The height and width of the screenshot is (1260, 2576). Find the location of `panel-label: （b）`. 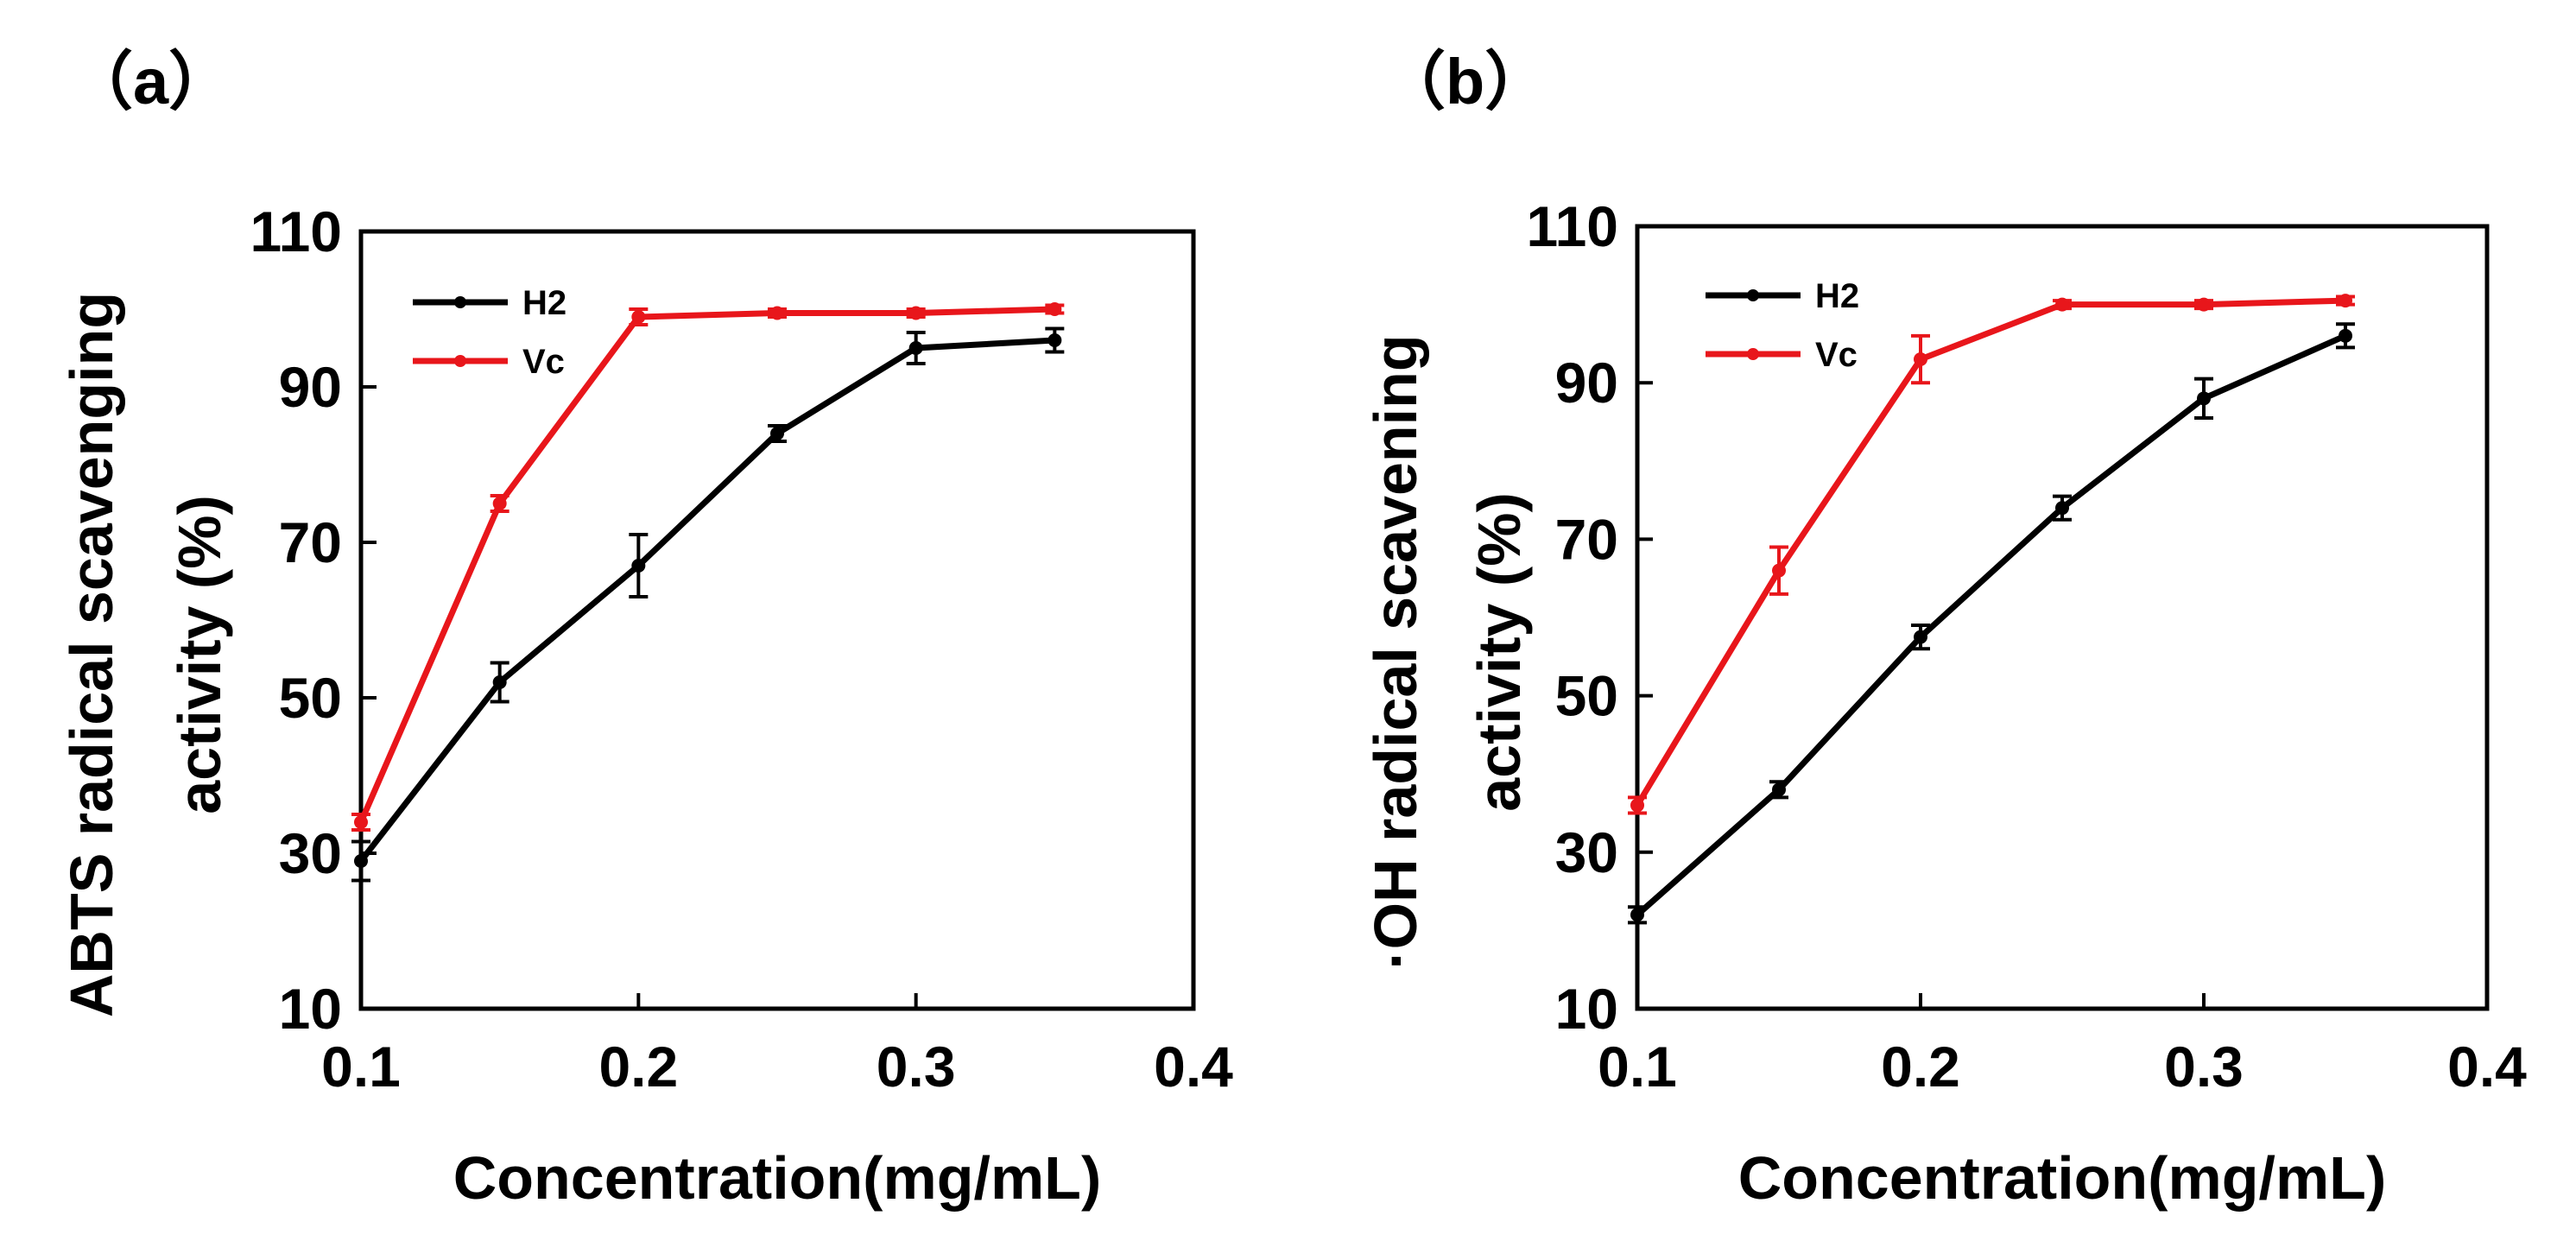

panel-label: （b） is located at coordinates (1465, 81).